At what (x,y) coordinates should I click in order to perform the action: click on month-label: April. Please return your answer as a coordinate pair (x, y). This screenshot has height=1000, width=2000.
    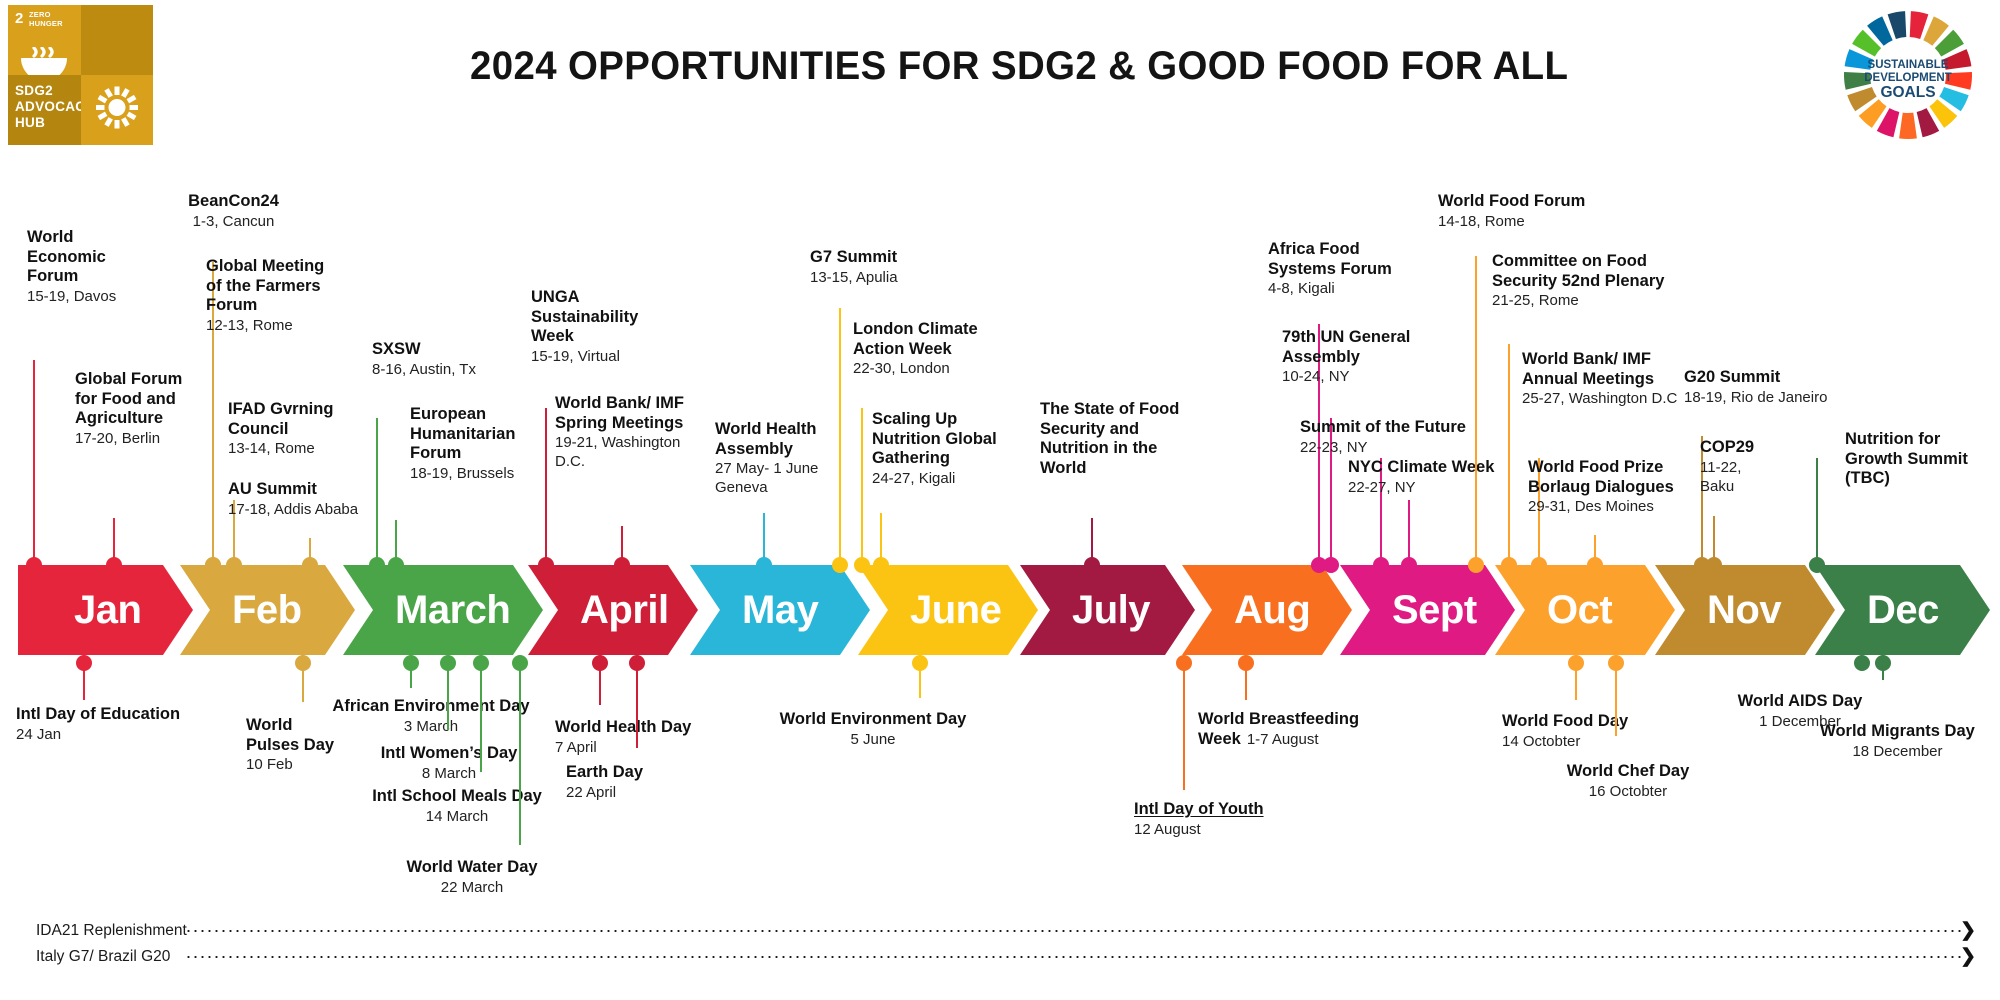
    Looking at the image, I should click on (624, 609).